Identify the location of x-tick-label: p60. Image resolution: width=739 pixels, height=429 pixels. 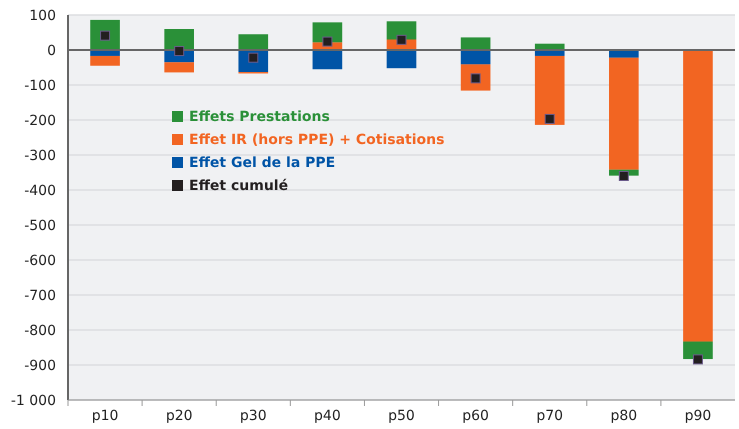
(475, 416).